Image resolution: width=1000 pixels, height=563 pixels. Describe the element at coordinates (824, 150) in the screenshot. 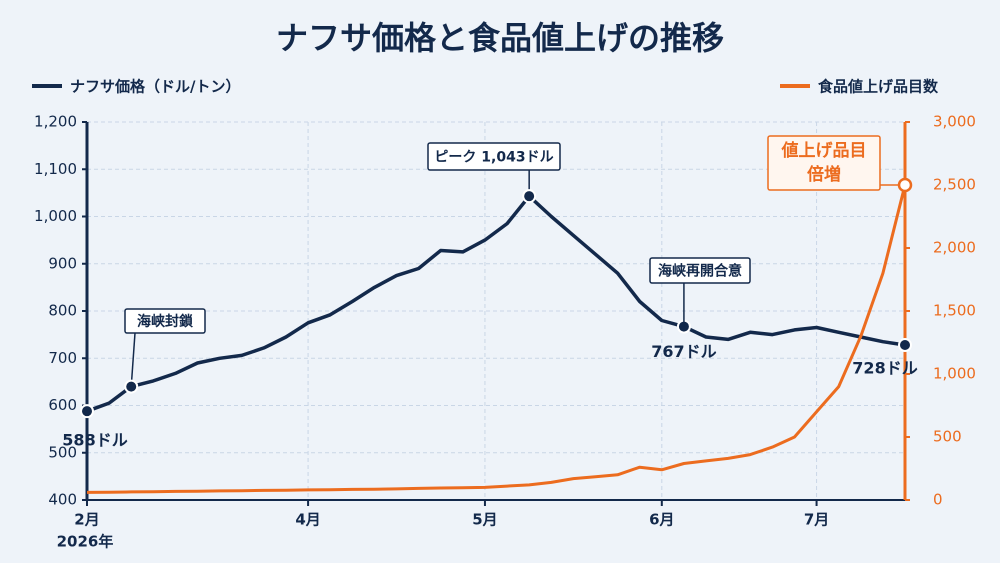

I see `annotation: 値上げ品目` at that location.